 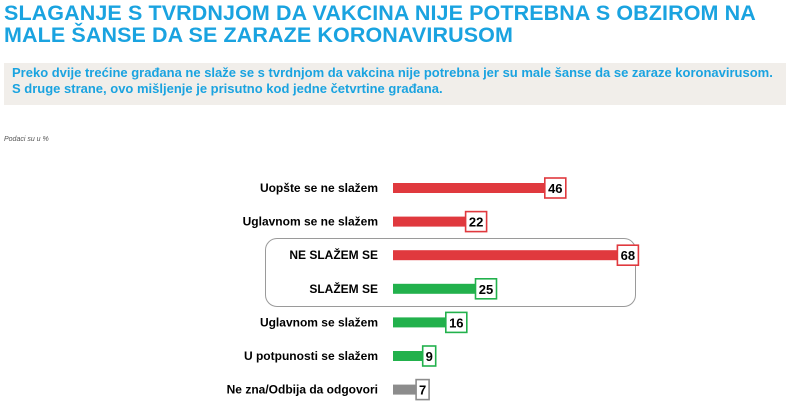 I want to click on value-label: 68, so click(x=628, y=255).